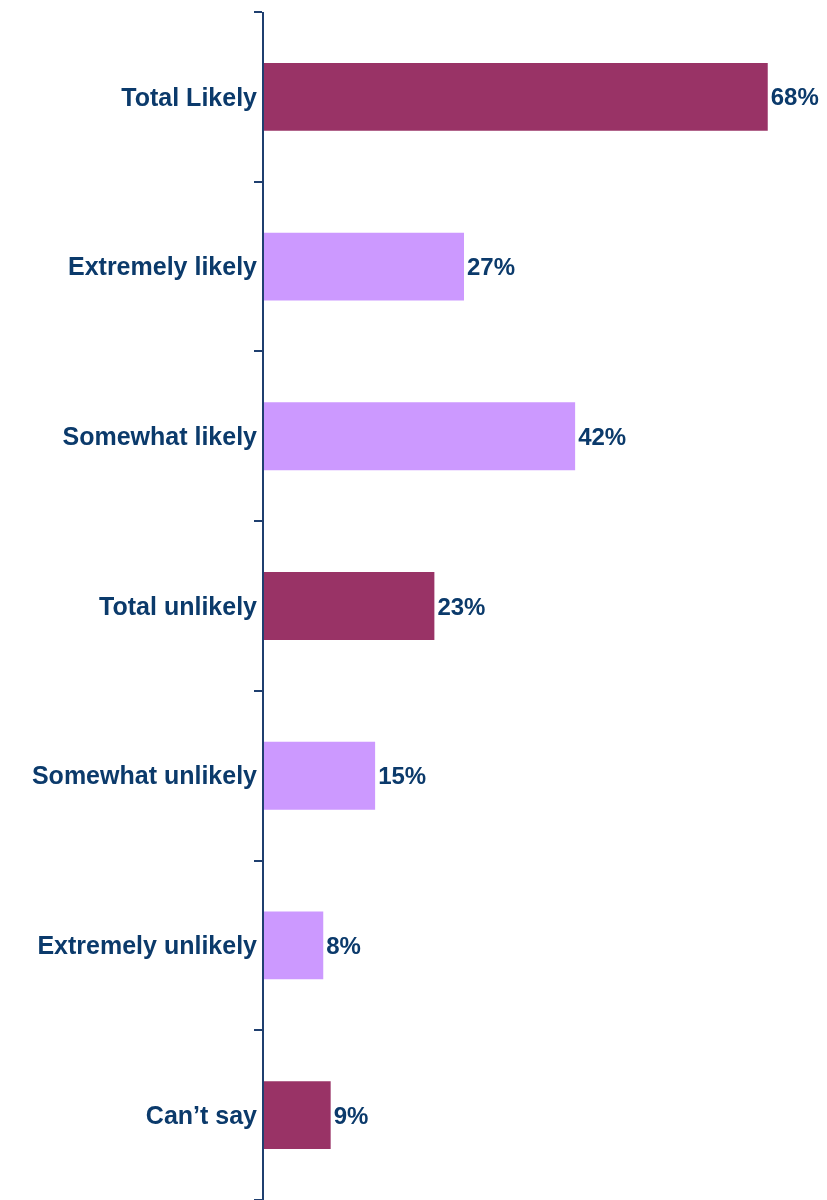 This screenshot has width=827, height=1200. What do you see at coordinates (189, 96) in the screenshot?
I see `y-tick-label: Total Likely` at bounding box center [189, 96].